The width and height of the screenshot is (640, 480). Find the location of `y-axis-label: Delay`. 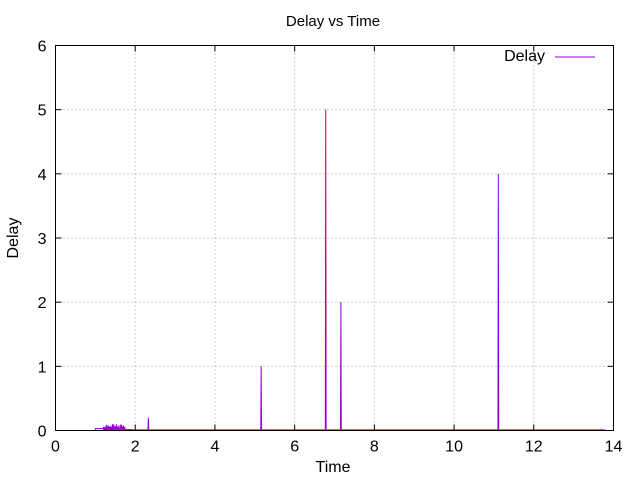

y-axis-label: Delay is located at coordinates (13, 238).